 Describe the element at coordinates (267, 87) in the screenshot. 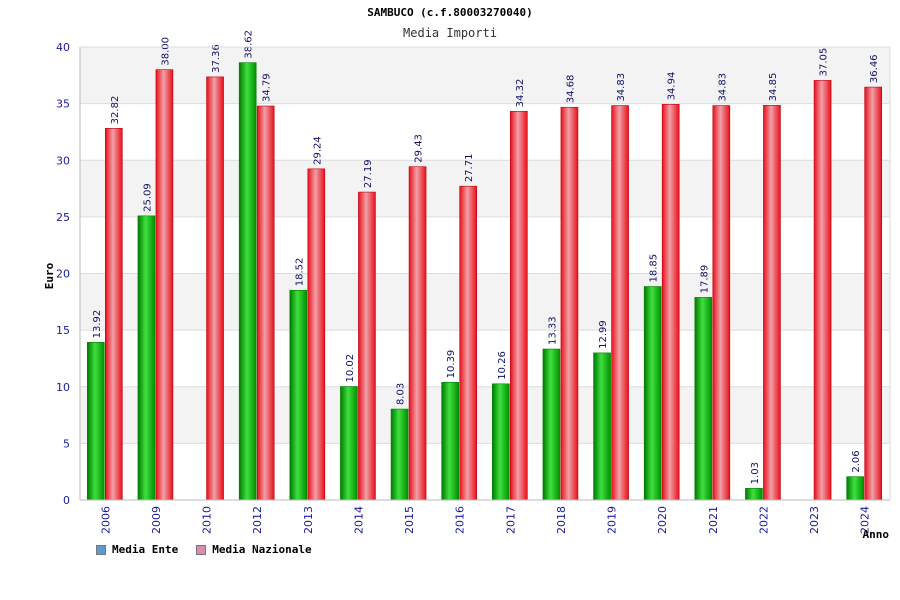

I see `data-label: 34.79` at that location.